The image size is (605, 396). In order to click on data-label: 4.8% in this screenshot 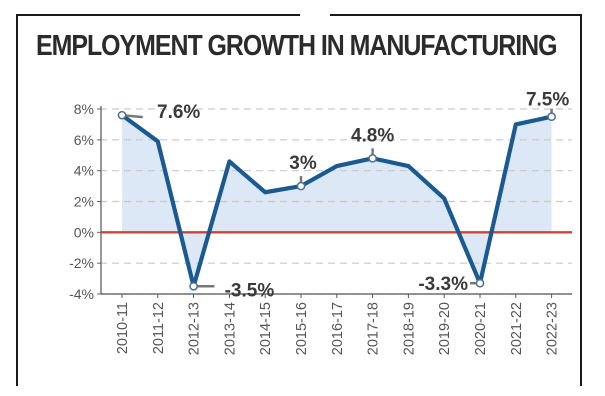, I will do `click(372, 135)`.